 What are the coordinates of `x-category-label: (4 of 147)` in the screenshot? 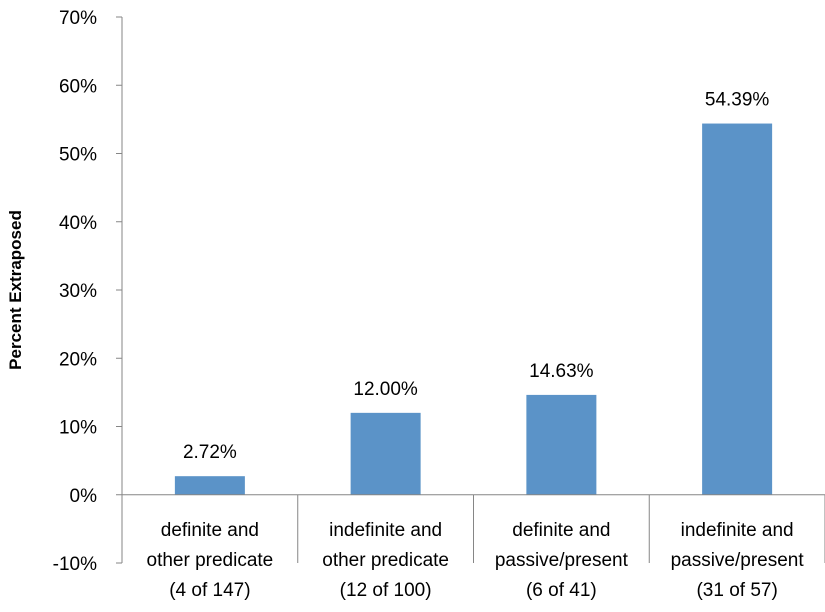 It's located at (209, 590).